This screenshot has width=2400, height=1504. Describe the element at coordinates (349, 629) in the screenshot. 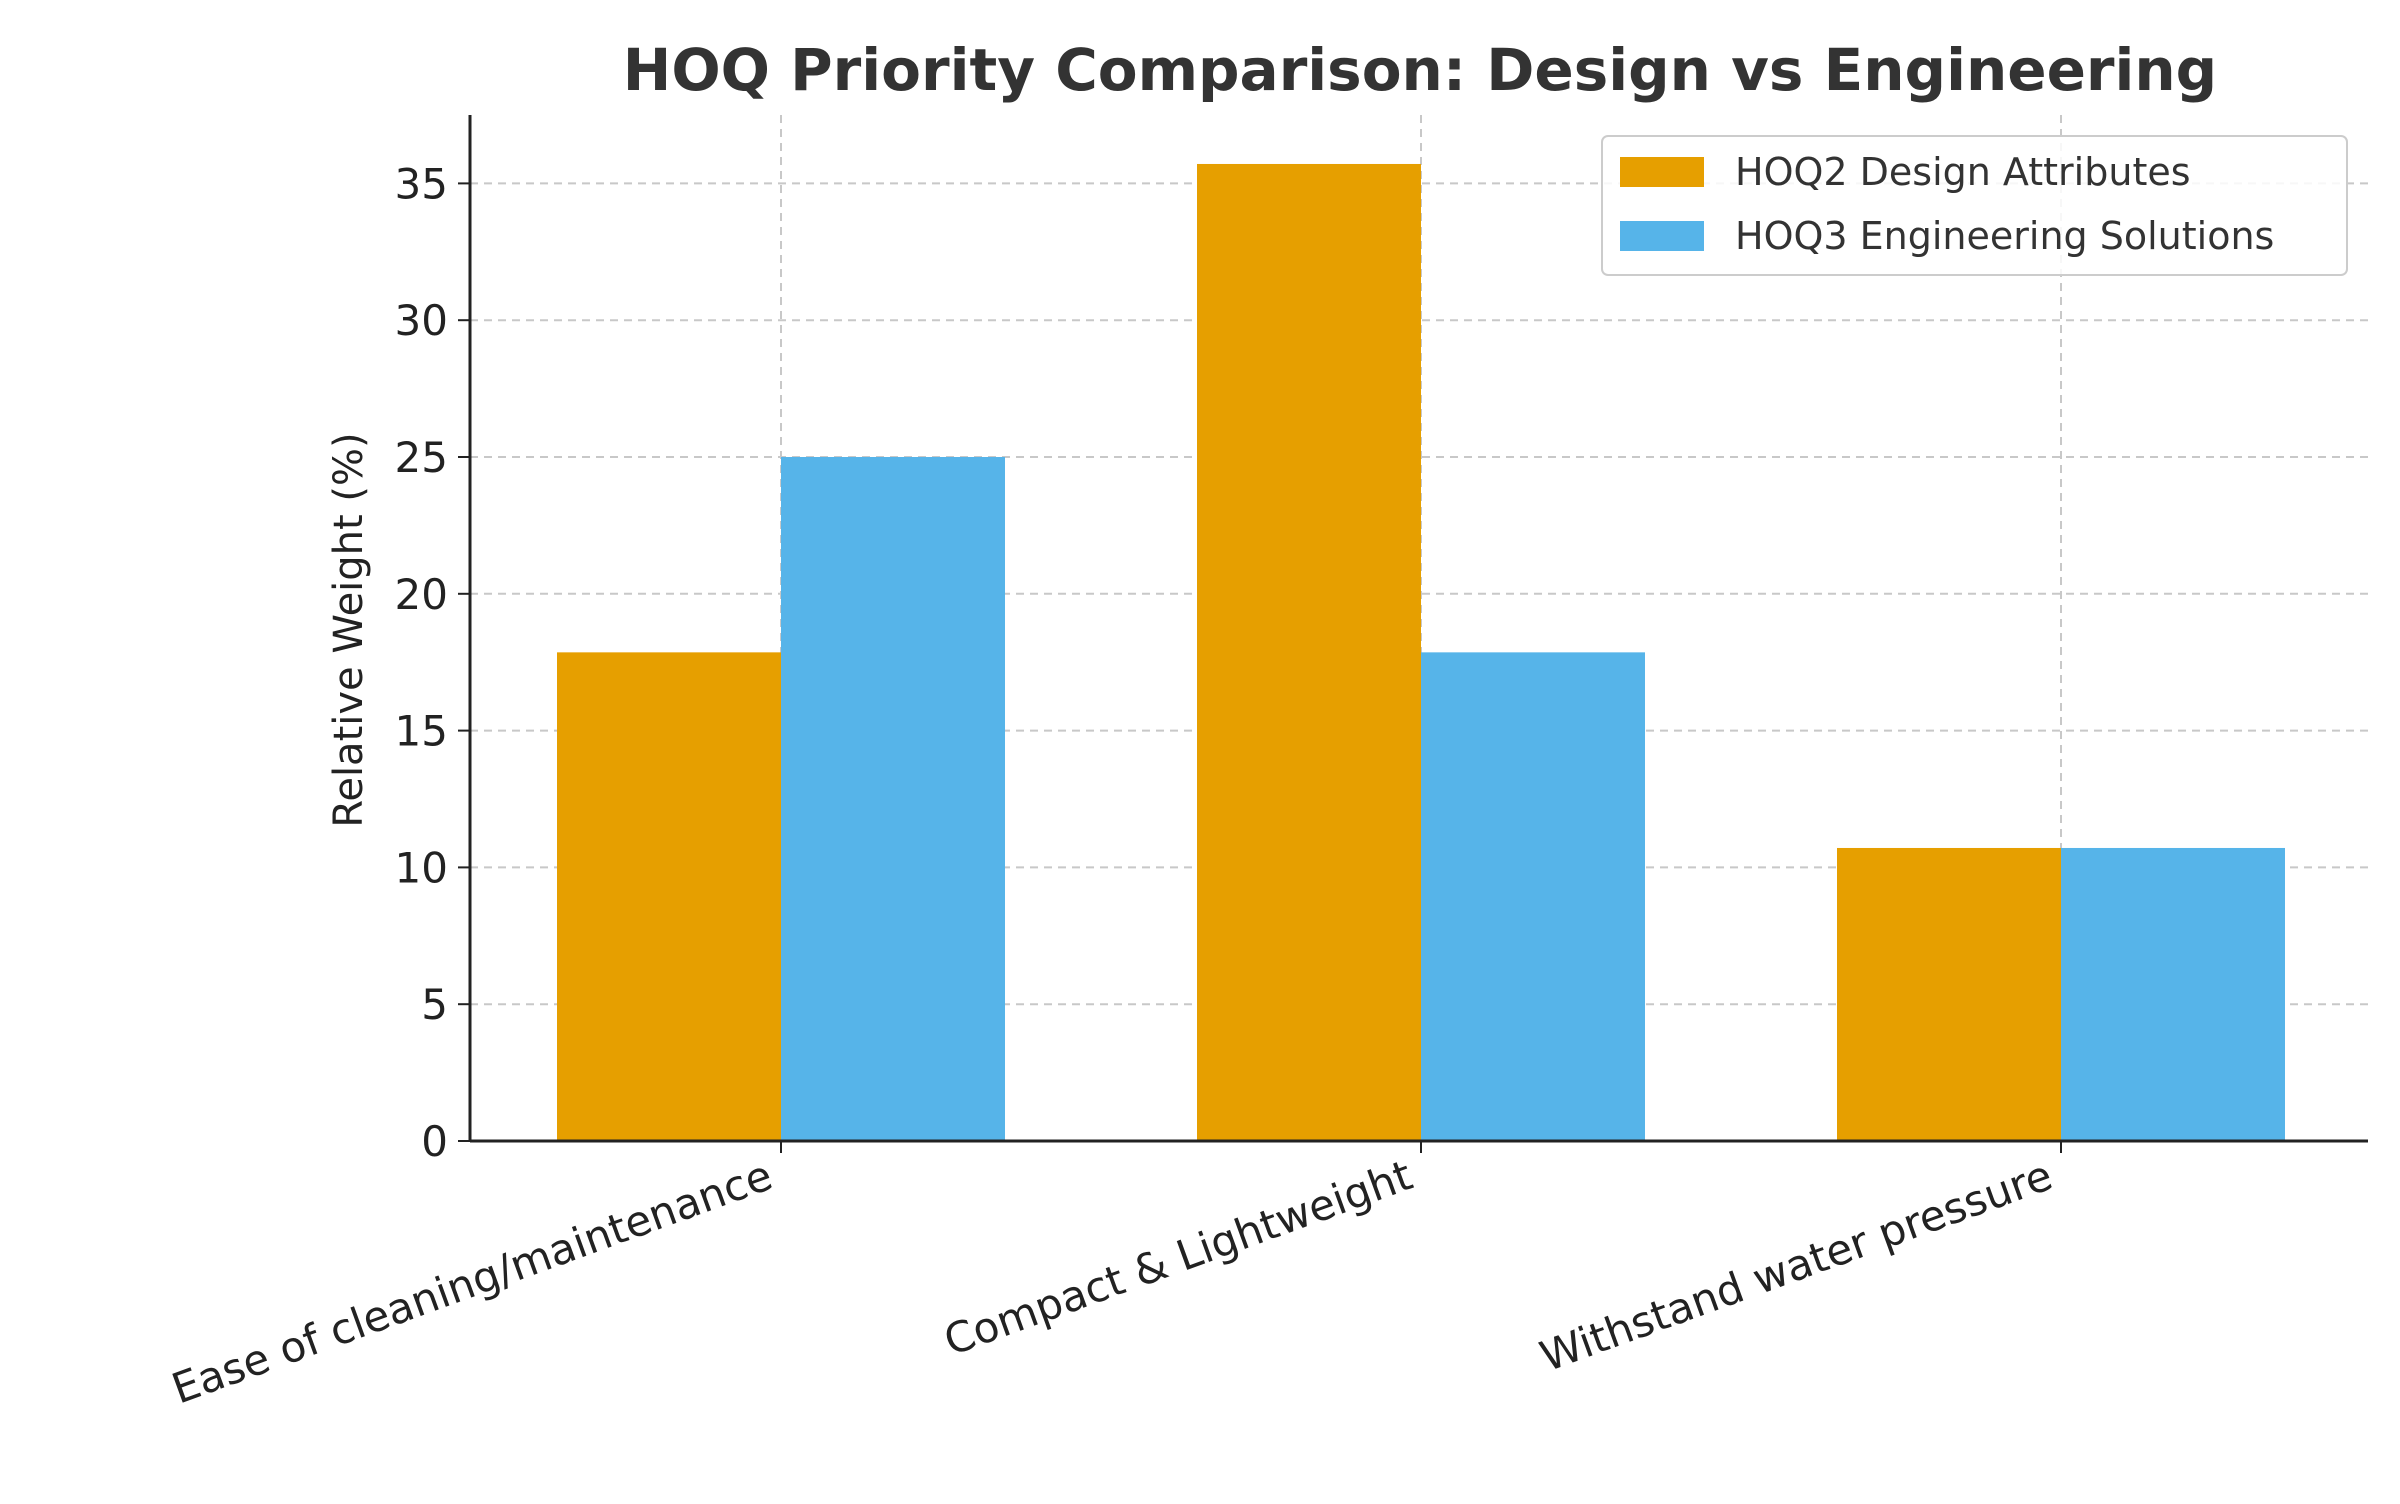

I see `y-axis-label: Relative Weight (%)` at that location.